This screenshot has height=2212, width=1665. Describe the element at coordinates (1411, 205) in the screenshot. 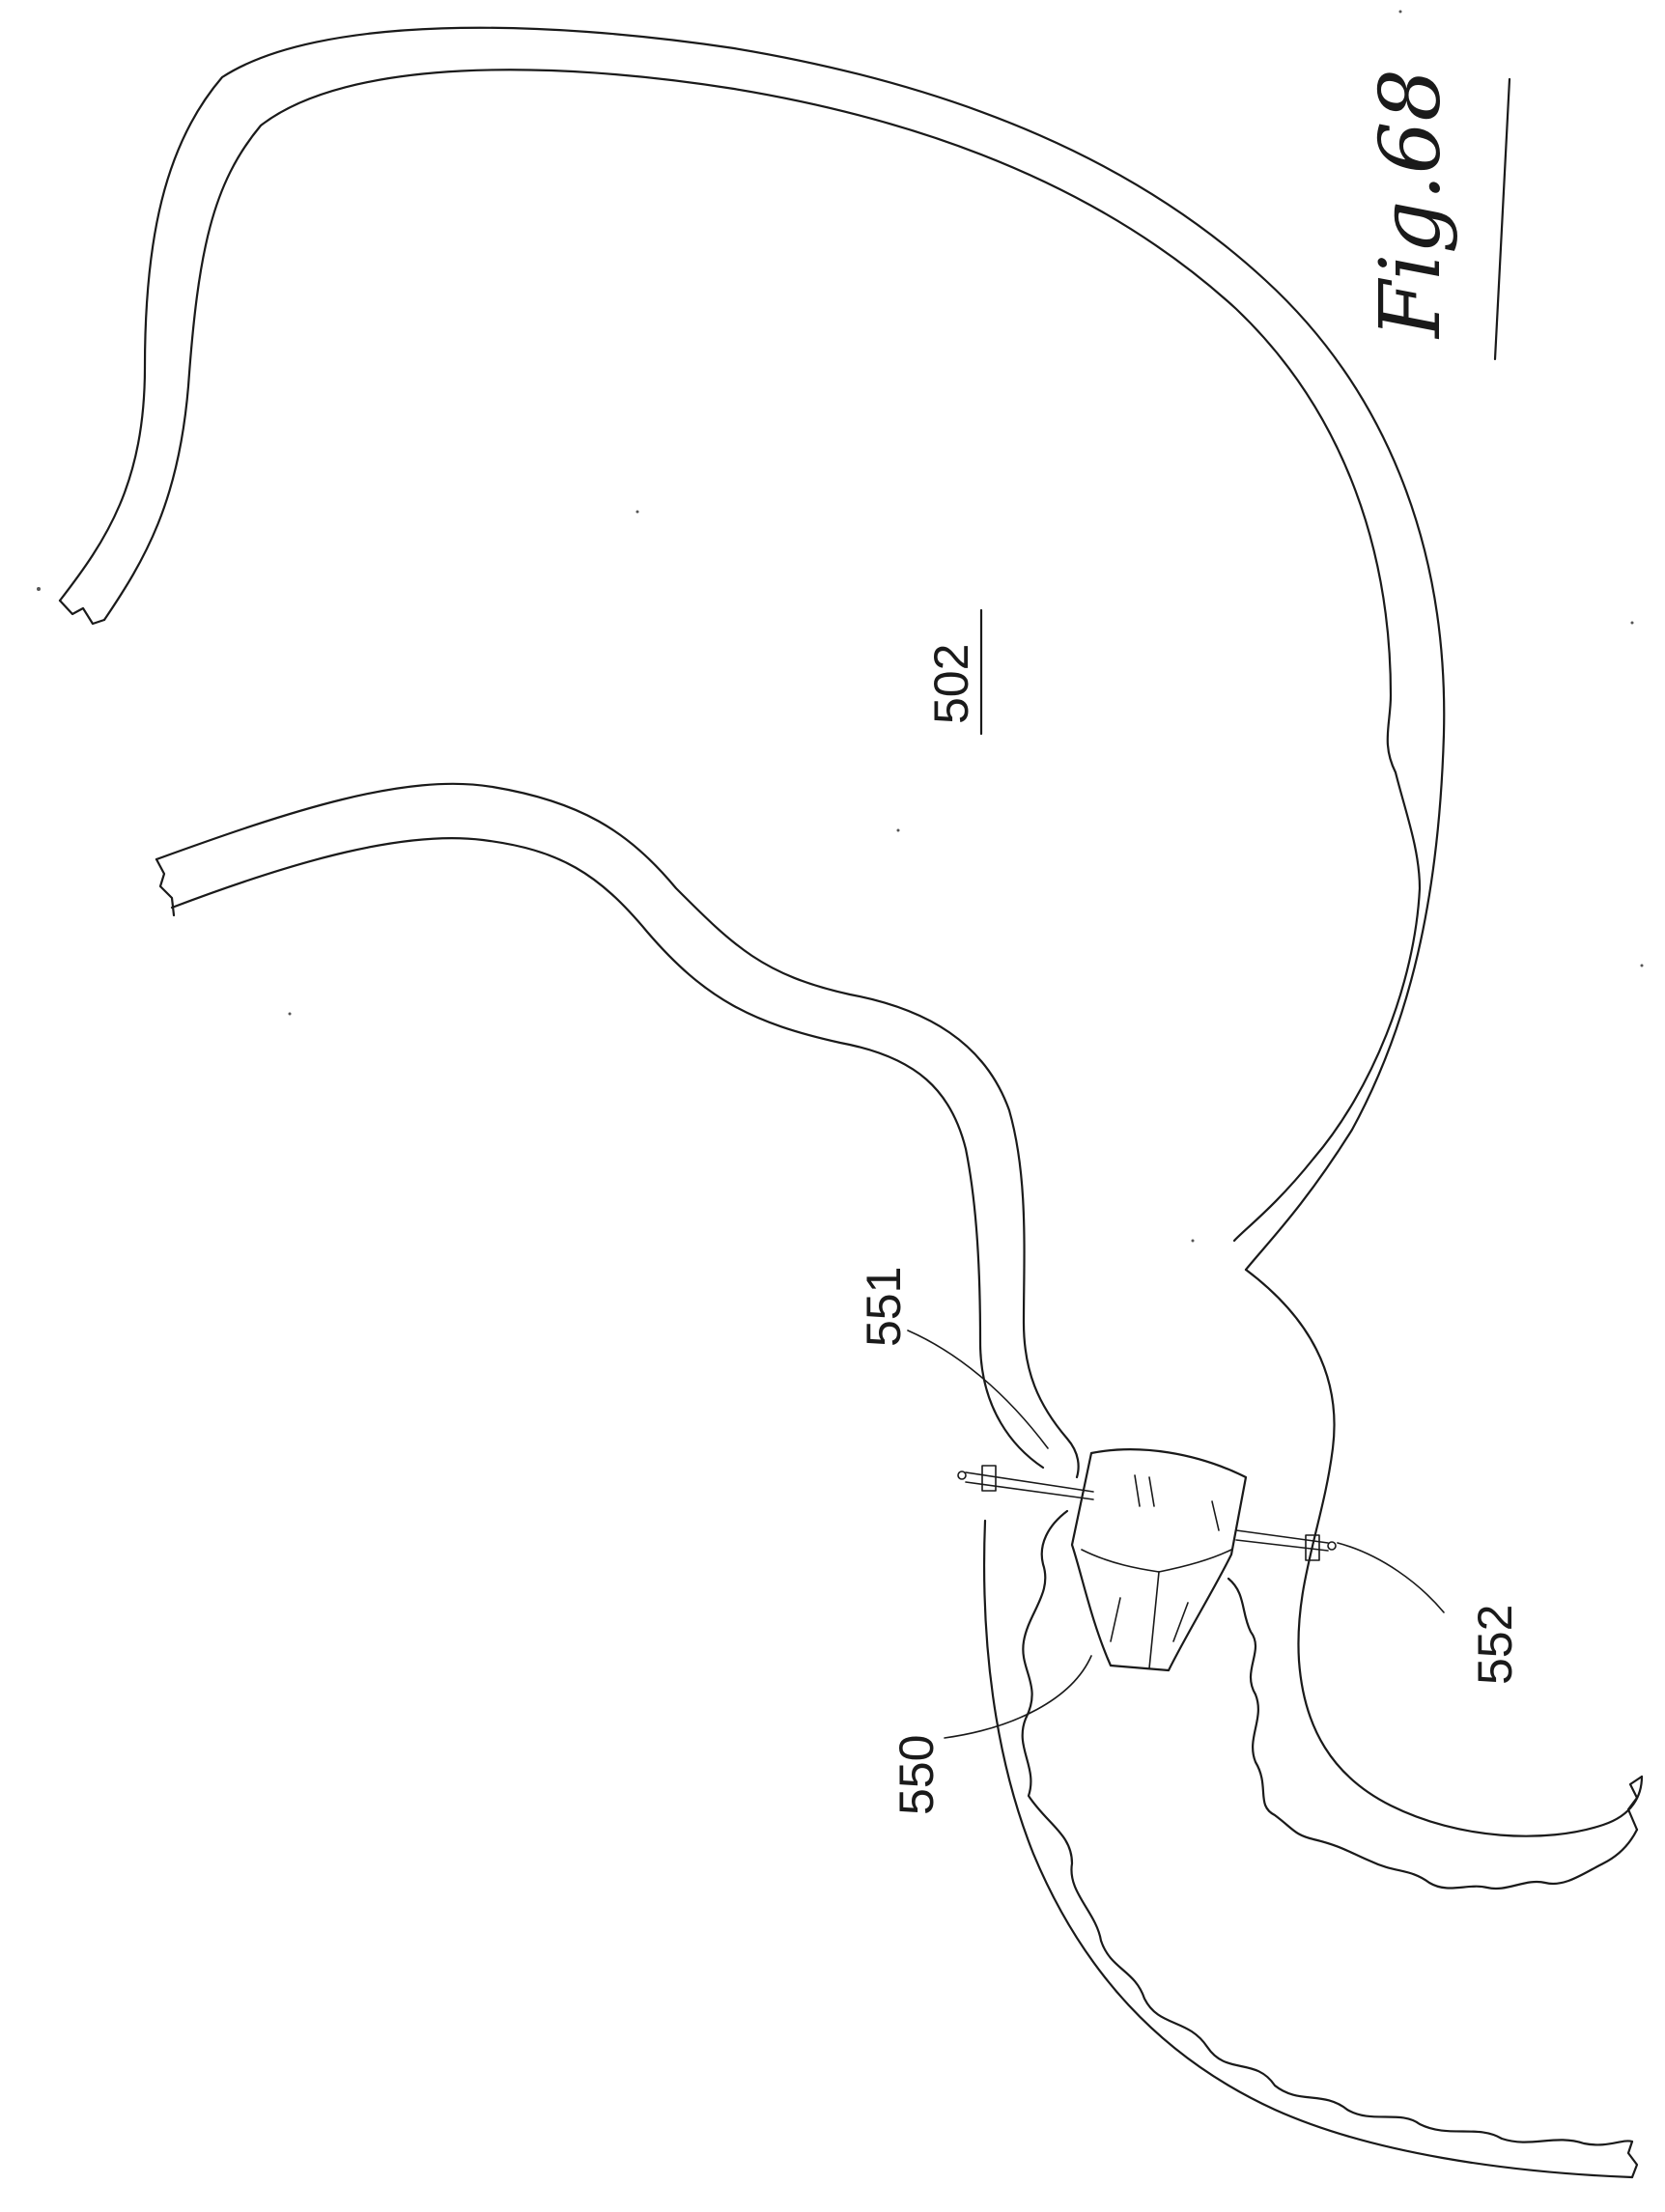

I see `figure-label: Fig.68` at that location.